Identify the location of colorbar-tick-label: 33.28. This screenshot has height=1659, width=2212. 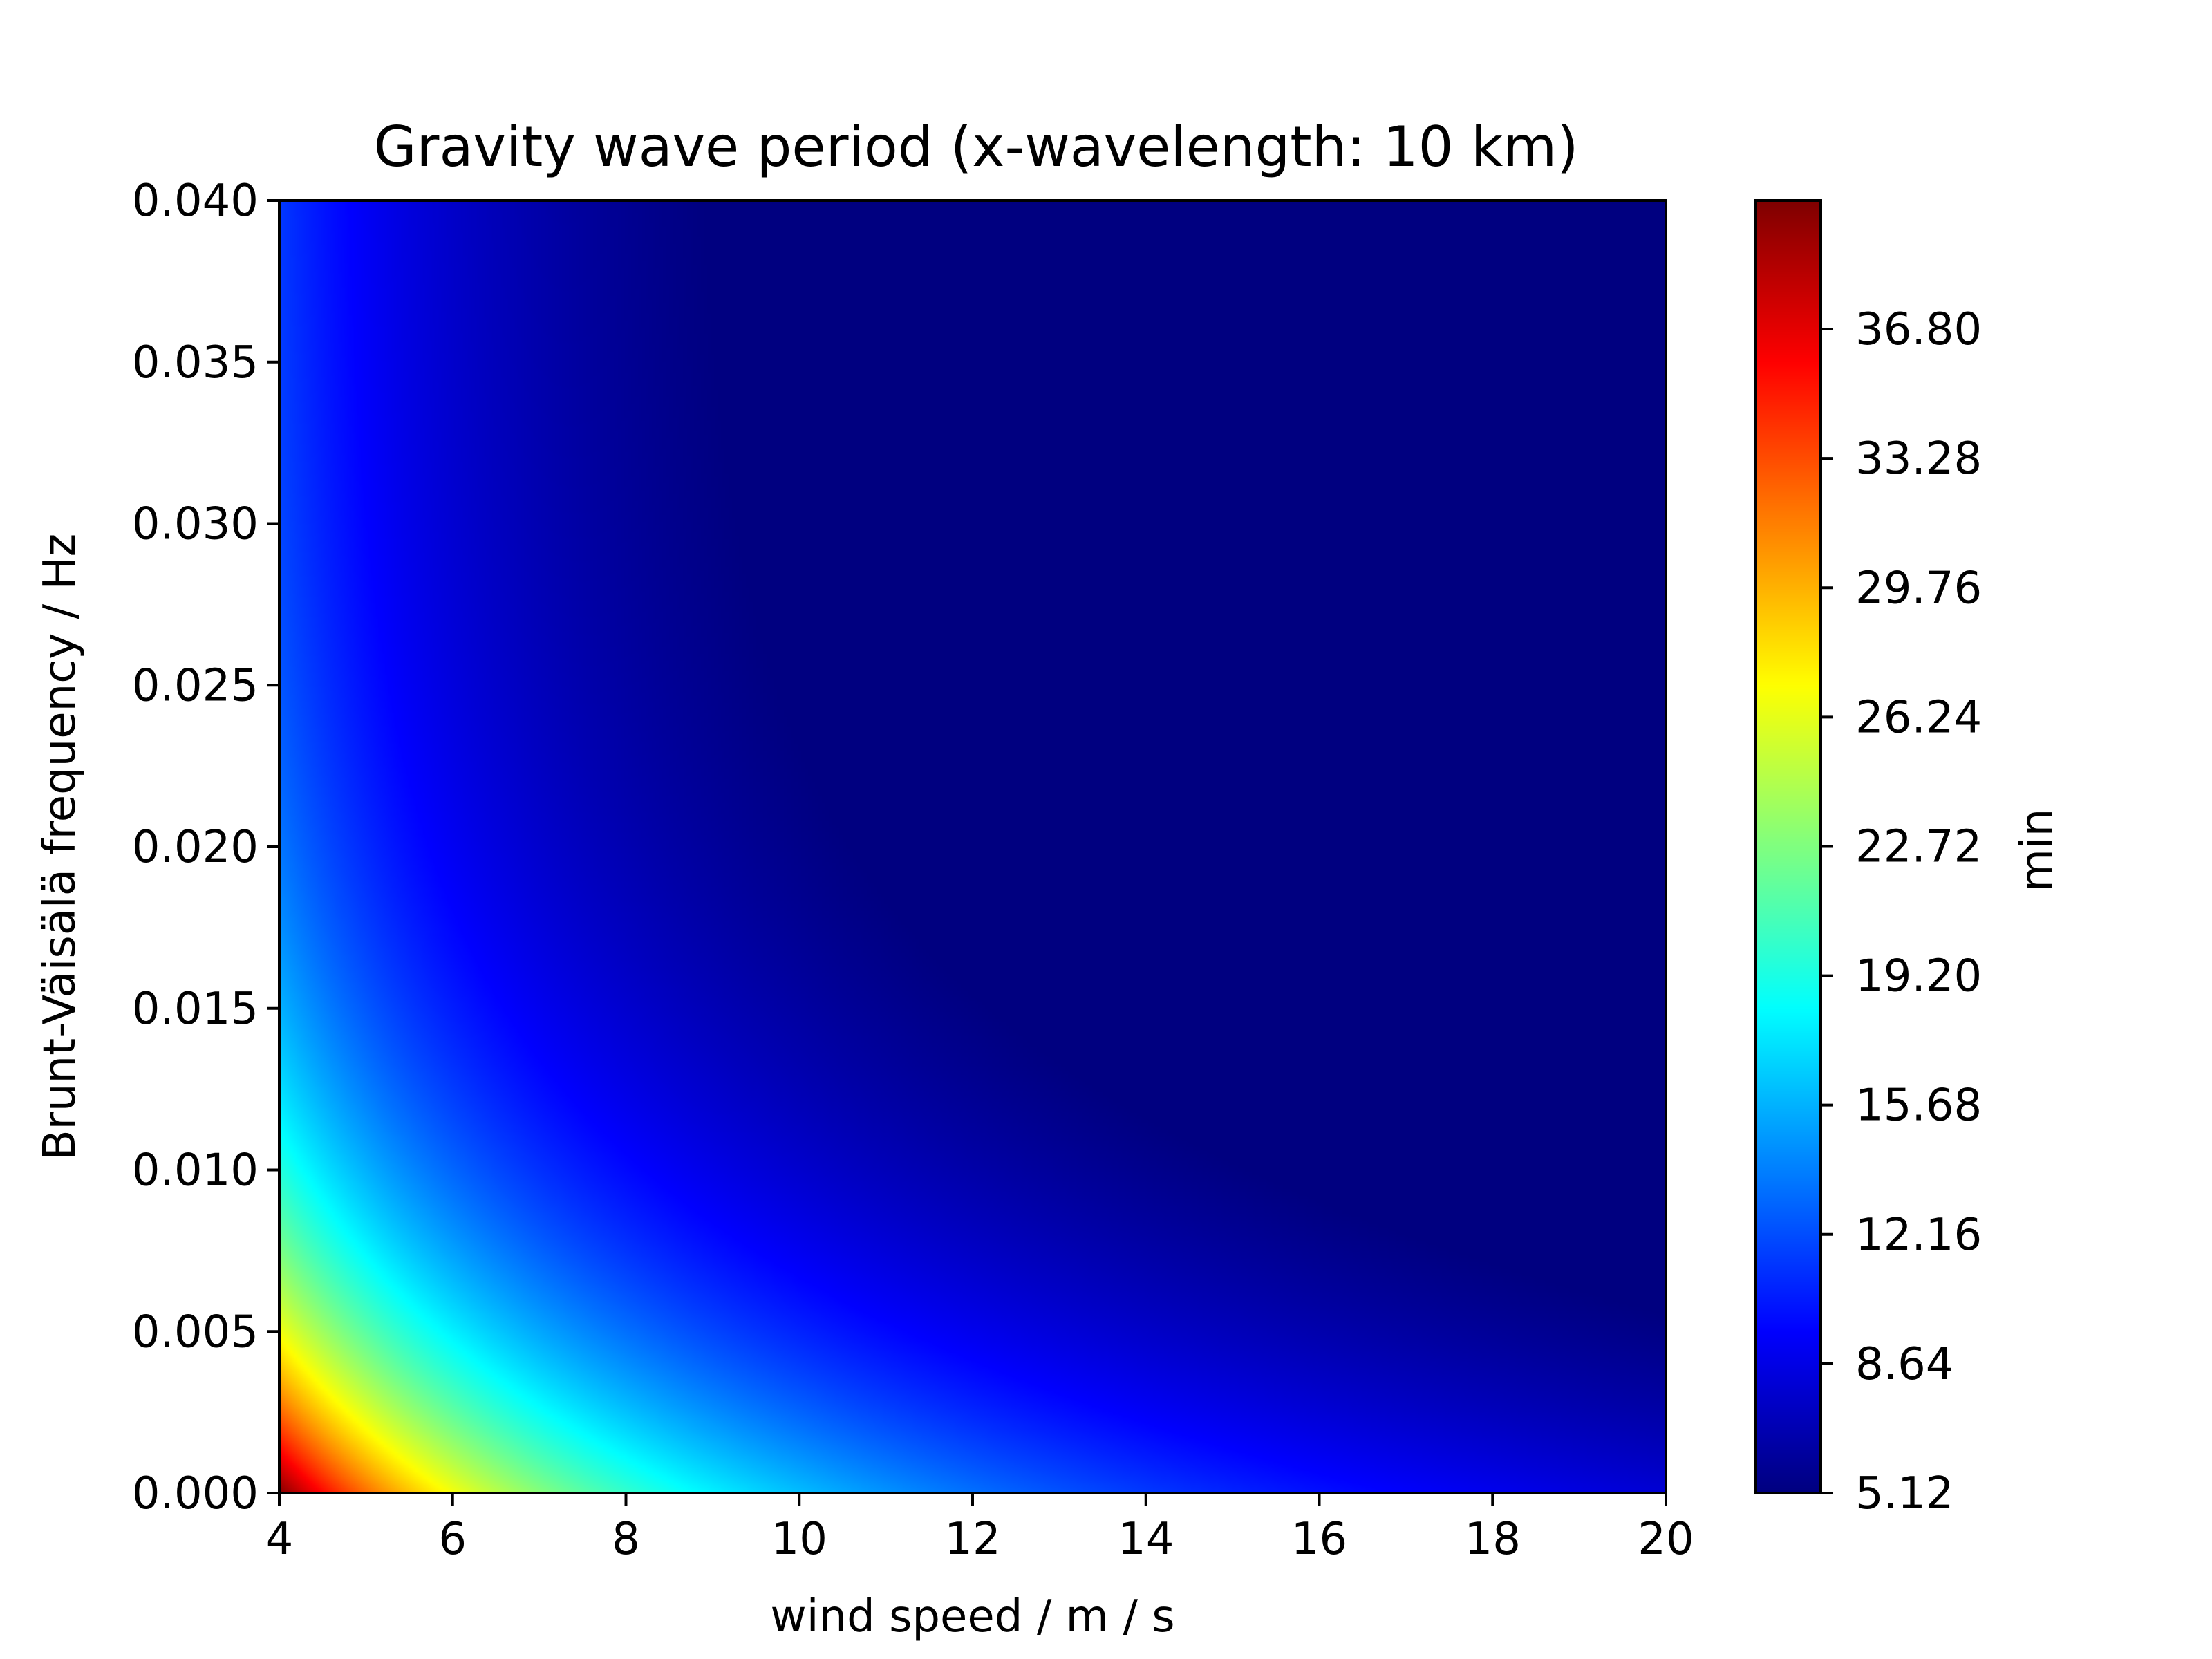
(1919, 459).